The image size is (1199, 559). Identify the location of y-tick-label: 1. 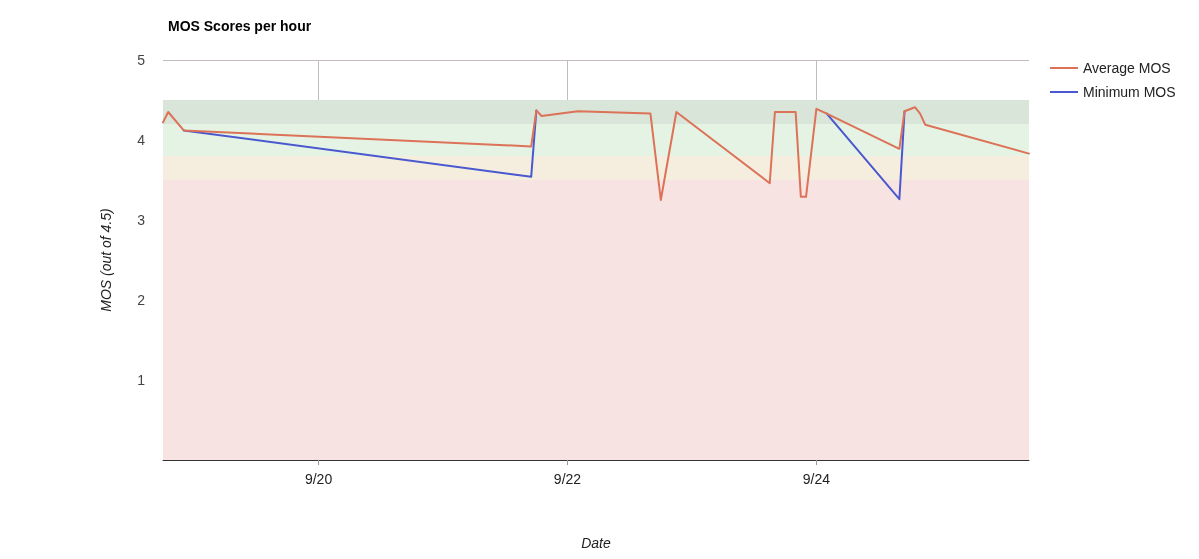
(141, 380).